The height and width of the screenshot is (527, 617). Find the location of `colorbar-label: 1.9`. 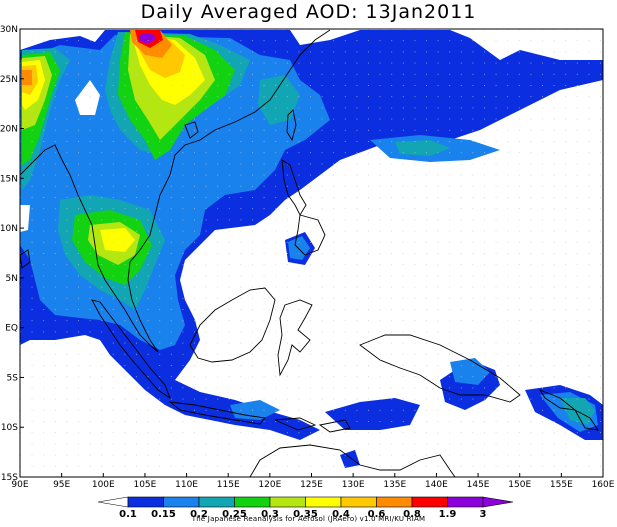

colorbar-label: 1.9 is located at coordinates (448, 514).